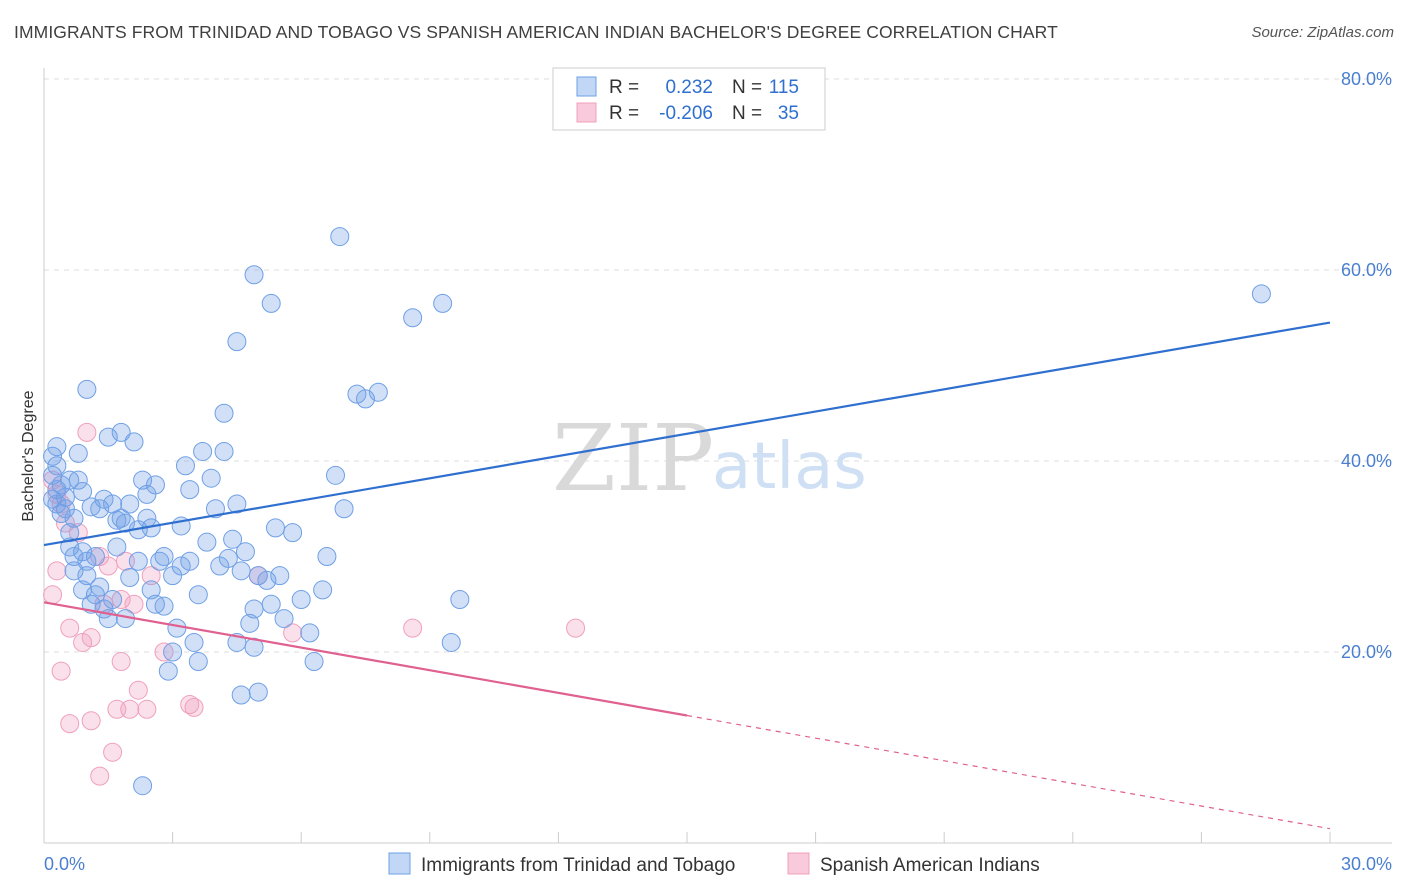 This screenshot has height=892, width=1406. Describe the element at coordinates (689, 87) in the screenshot. I see `legend-r-value-1: 0.232` at that location.